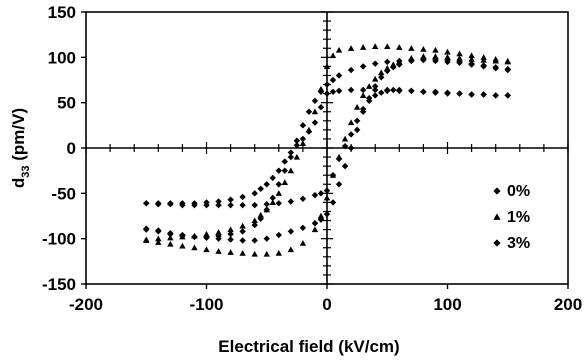 The image size is (585, 363). I want to click on x-tick-label: 100, so click(447, 304).